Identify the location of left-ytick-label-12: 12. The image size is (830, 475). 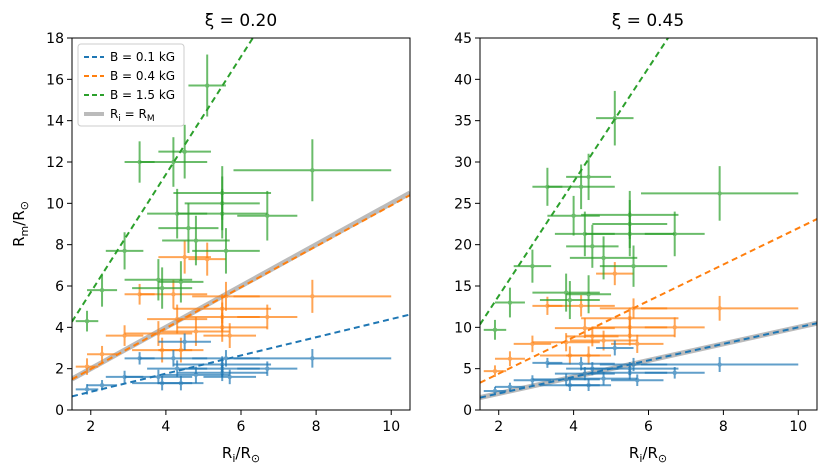
(55, 163).